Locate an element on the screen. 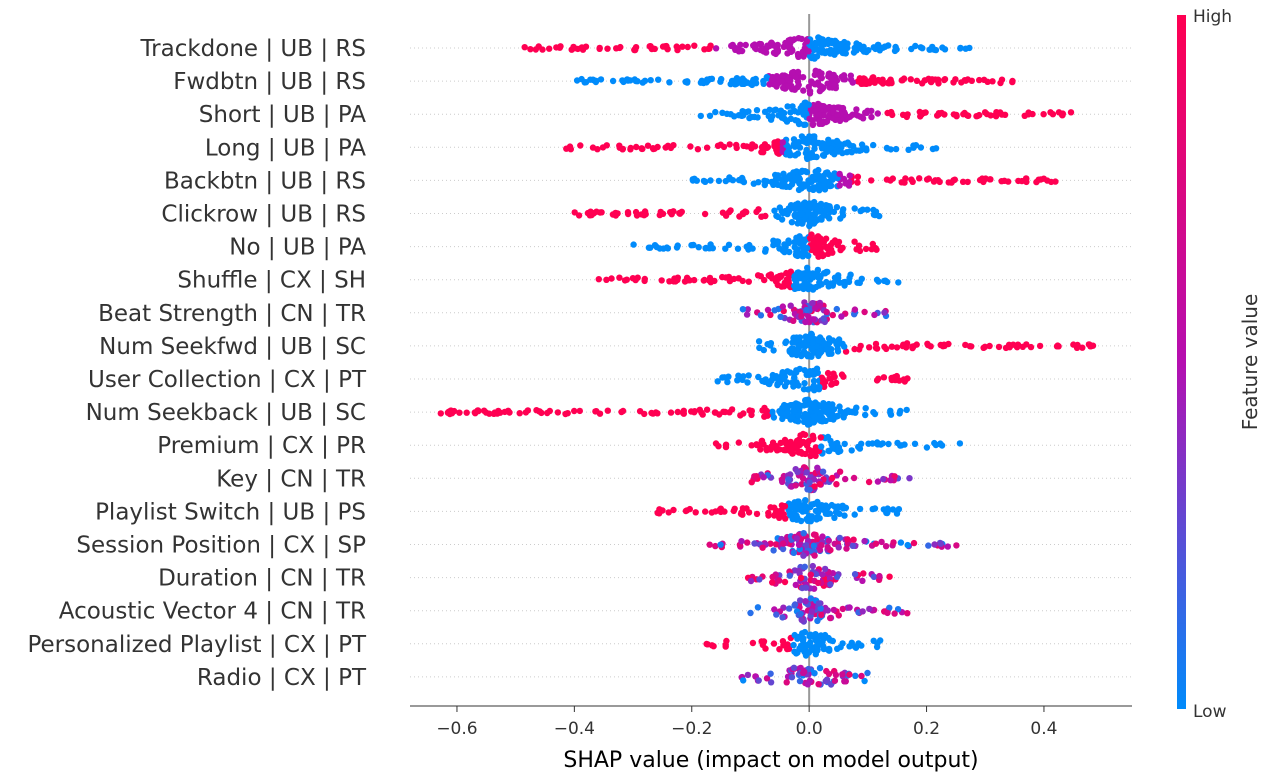 The width and height of the screenshot is (1264, 778). feature-label: Playlist Switch | UB | PS is located at coordinates (230, 512).